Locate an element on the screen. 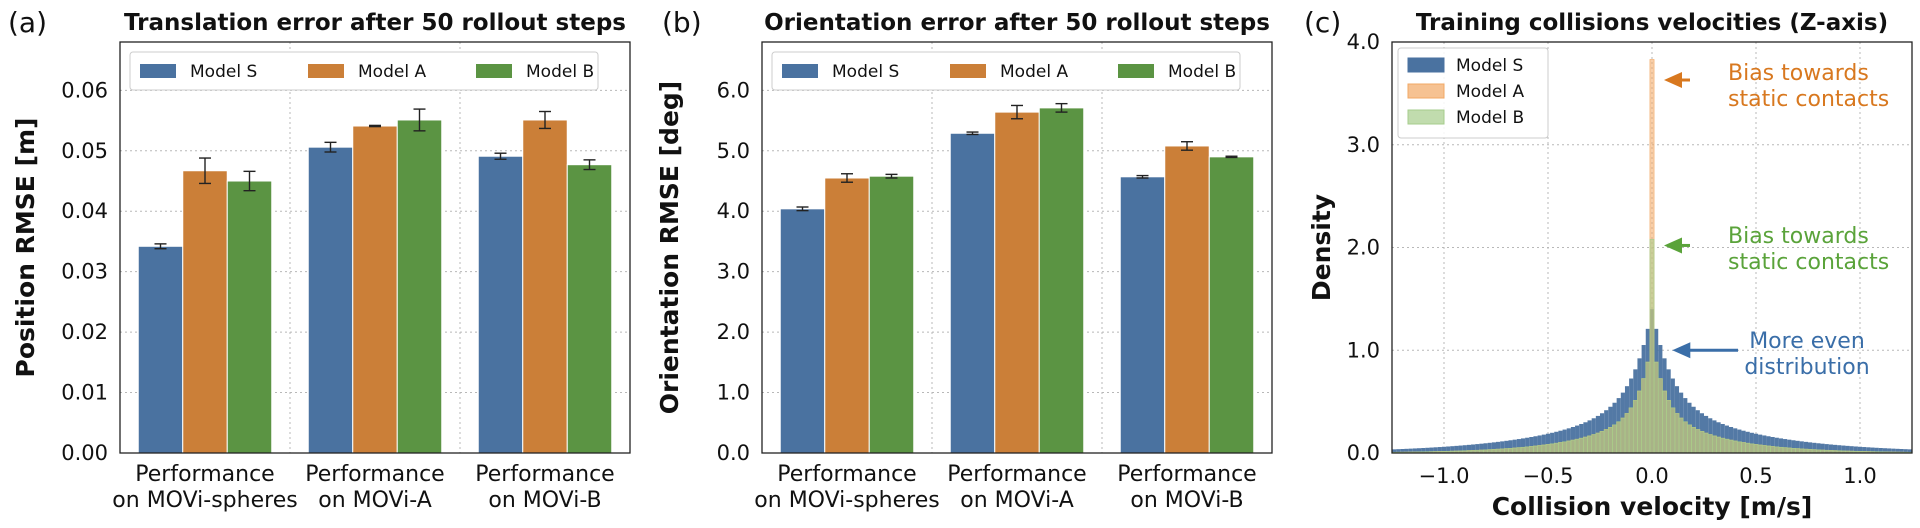  y-tick-label: 2.0 is located at coordinates (733, 332).